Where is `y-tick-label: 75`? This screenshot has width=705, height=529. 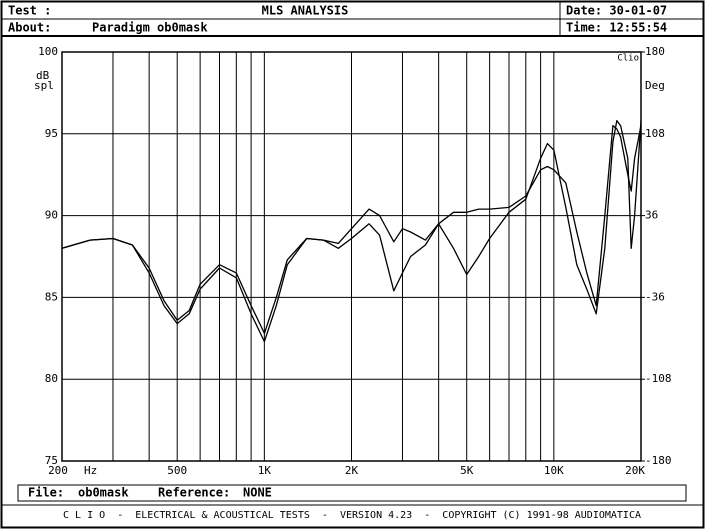
y-tick-label: 75 is located at coordinates (51, 460).